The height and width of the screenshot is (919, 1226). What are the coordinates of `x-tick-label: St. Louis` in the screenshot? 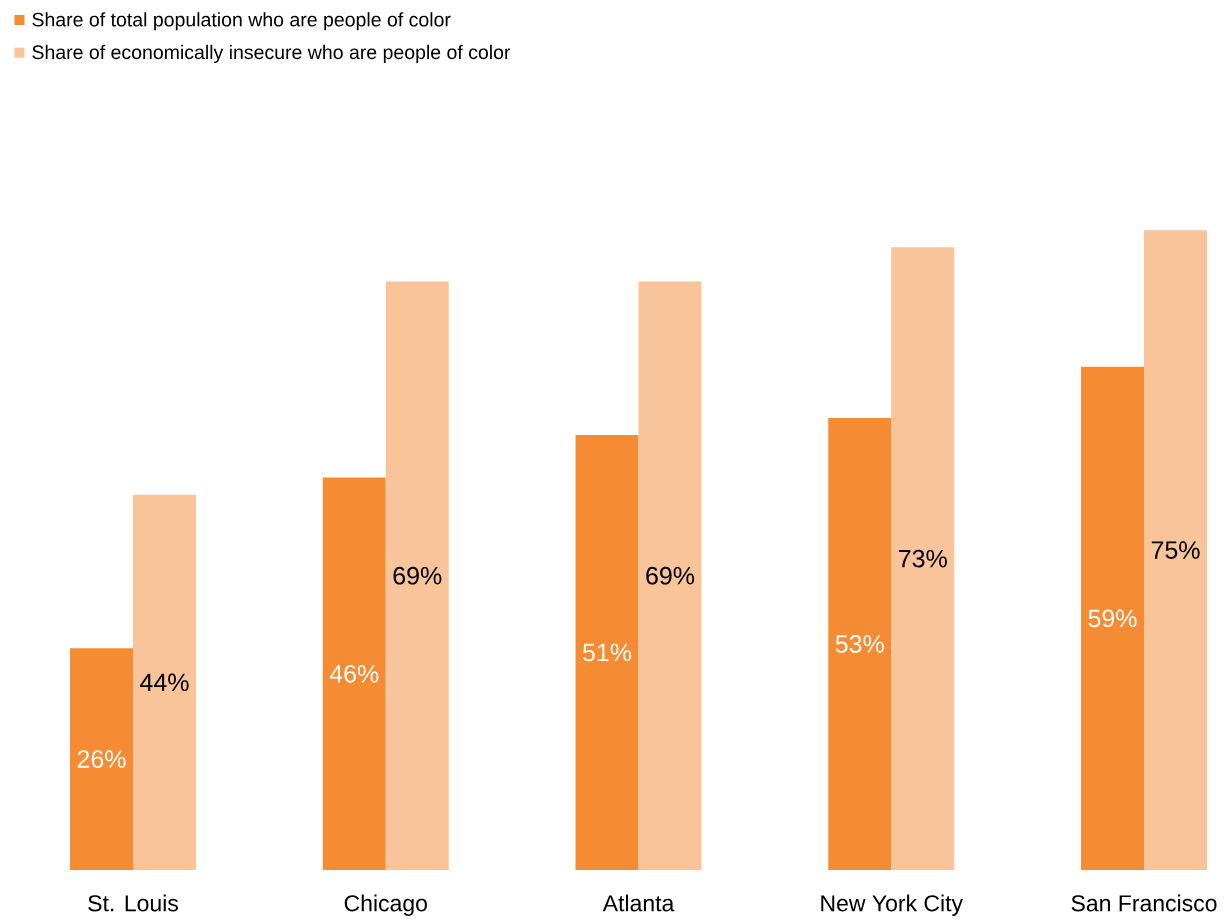 It's located at (133, 903).